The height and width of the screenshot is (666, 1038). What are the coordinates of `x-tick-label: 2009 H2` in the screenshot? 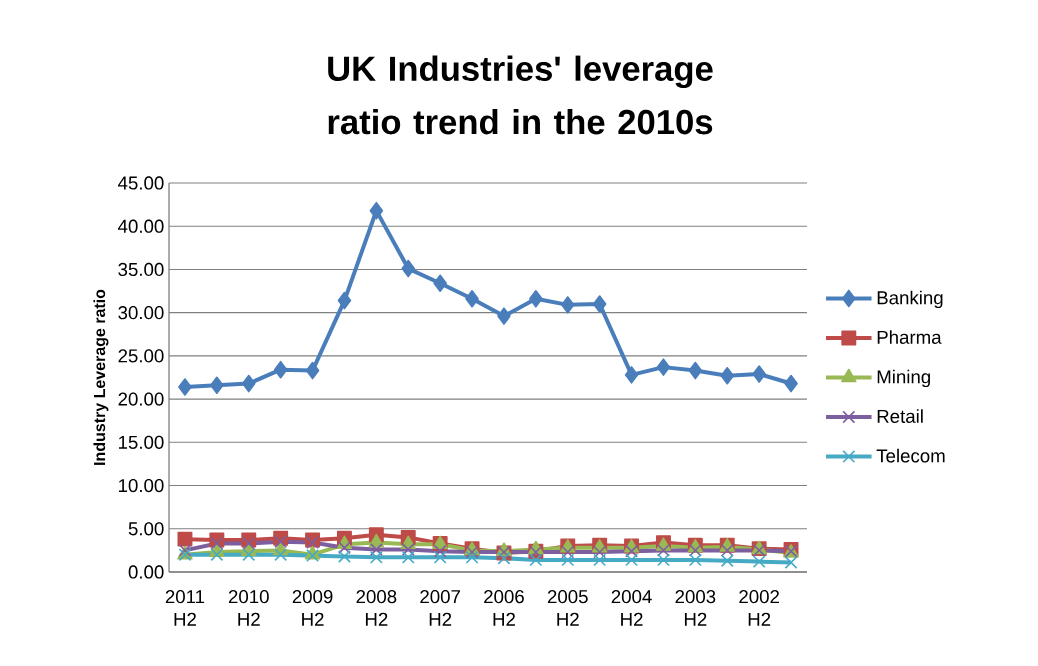 It's located at (312, 608).